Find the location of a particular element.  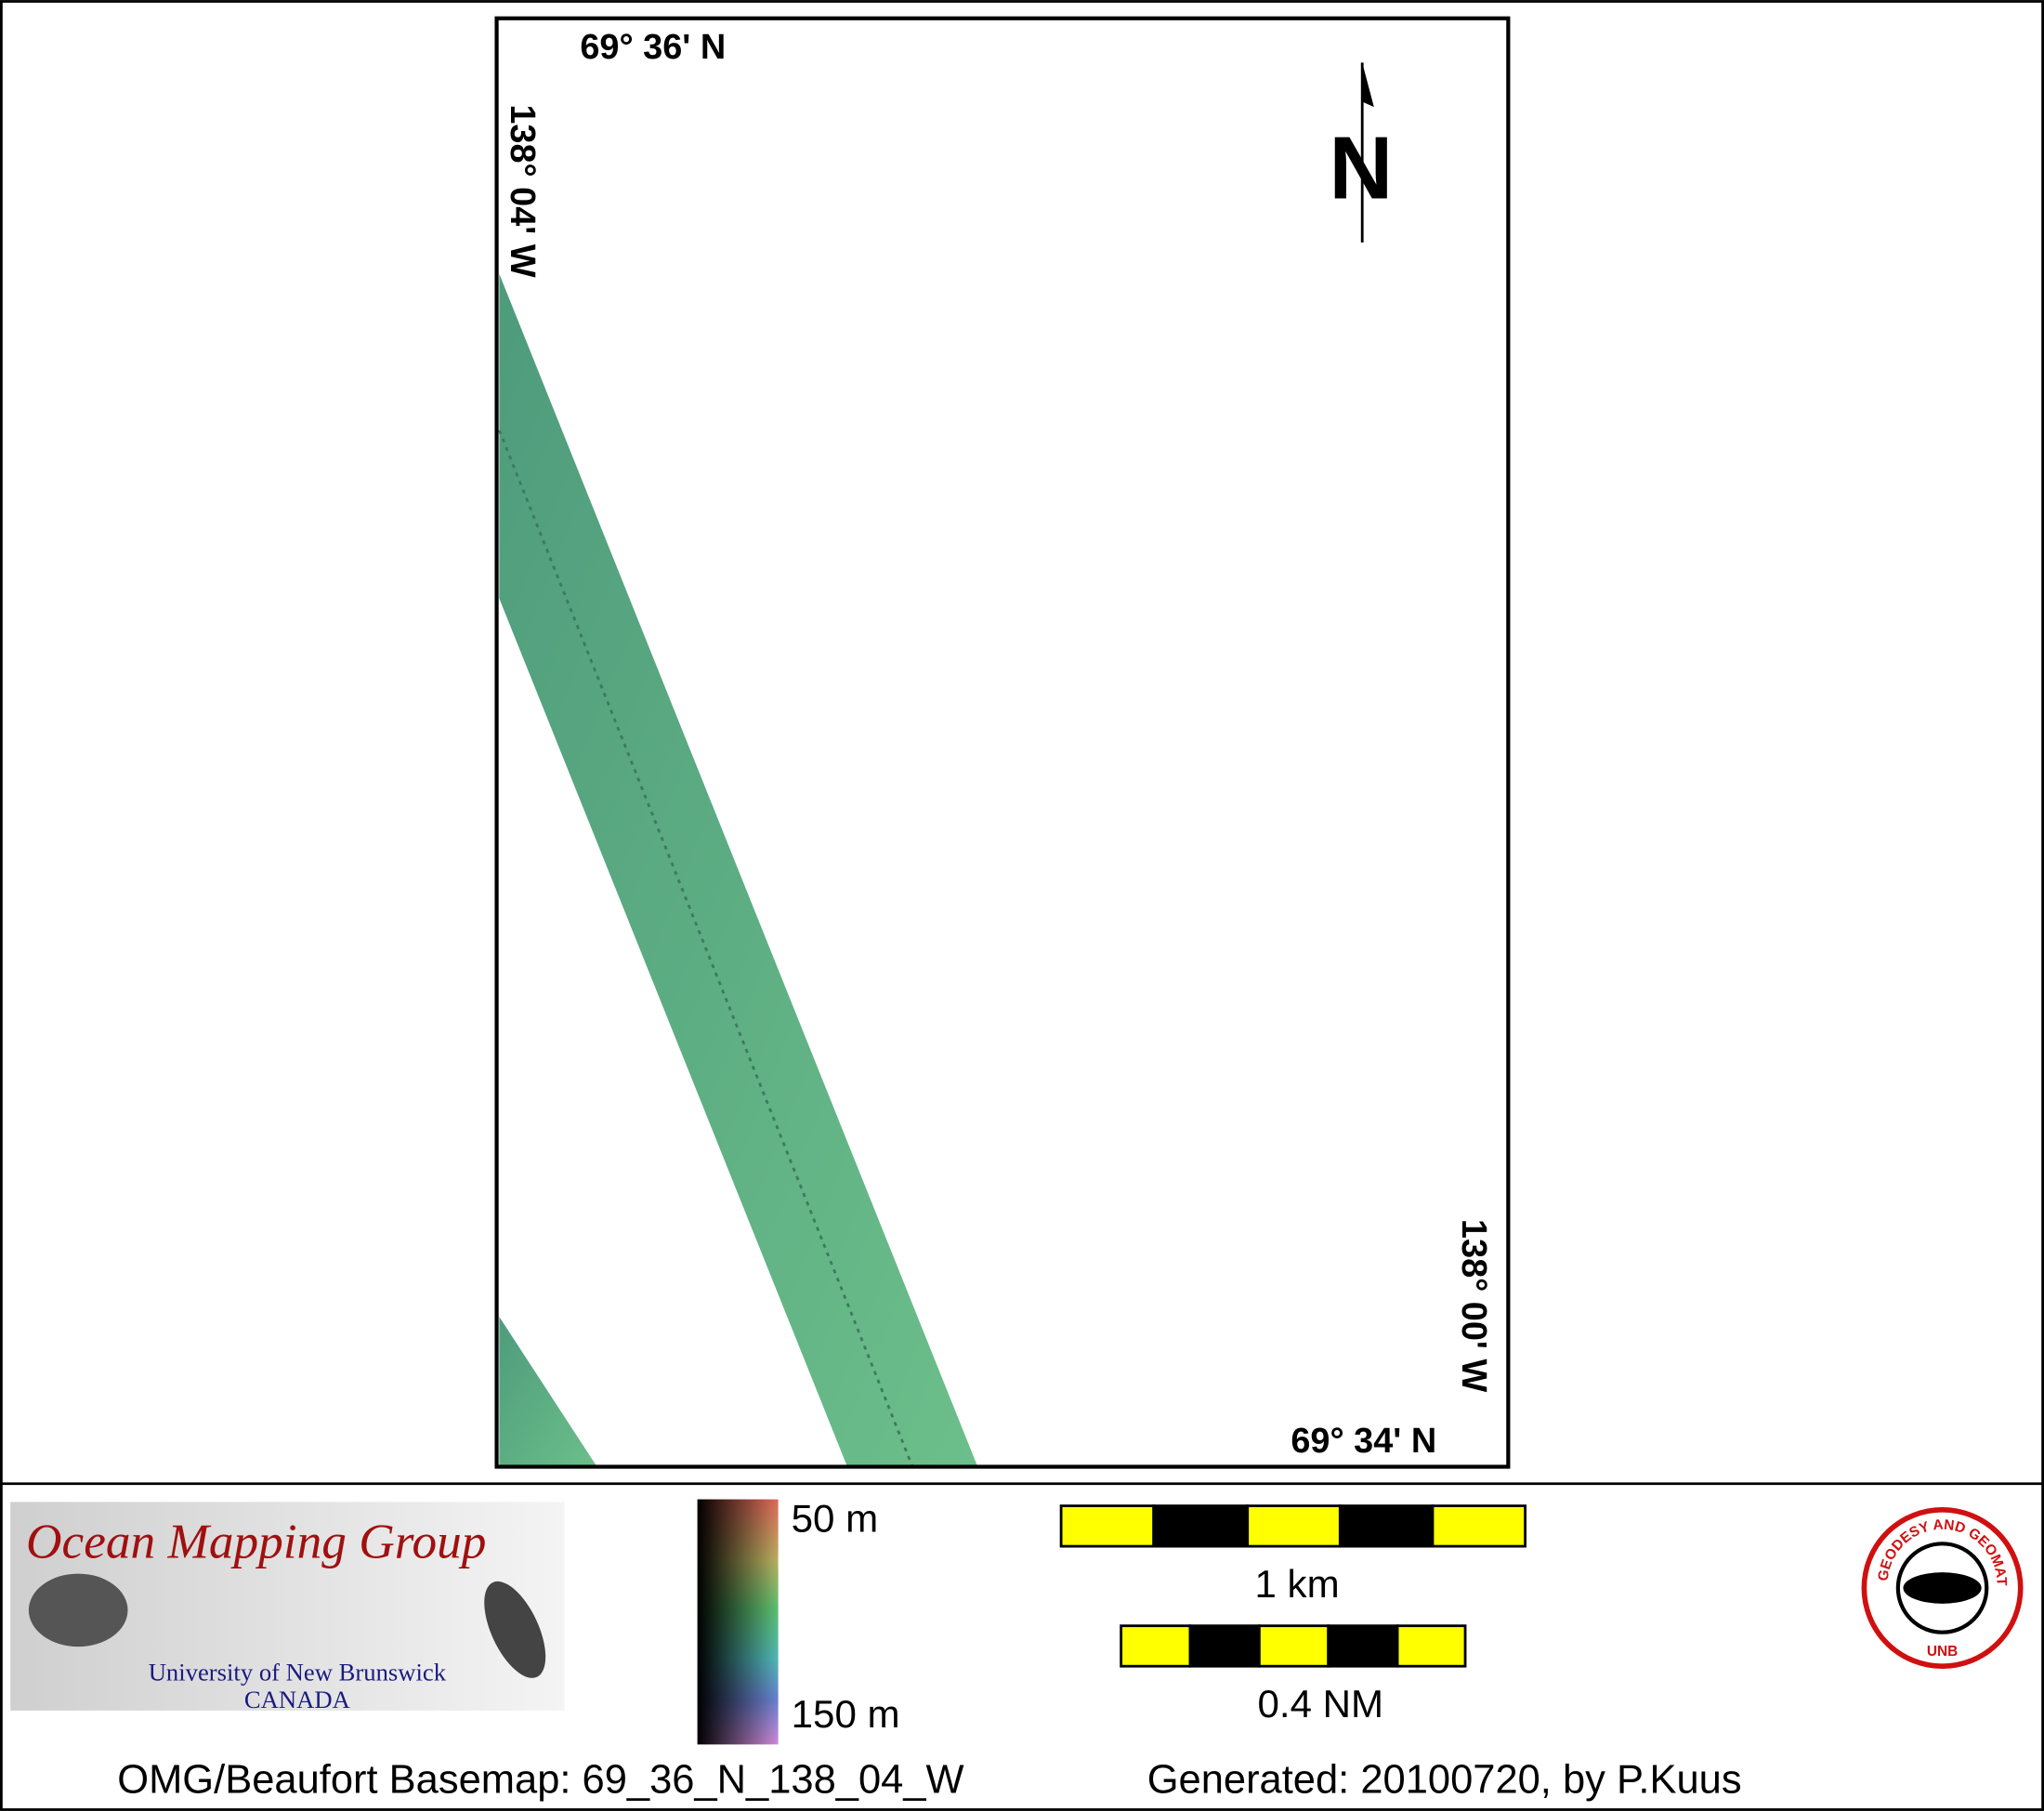

bathymetry-swath is located at coordinates (548, 1392).